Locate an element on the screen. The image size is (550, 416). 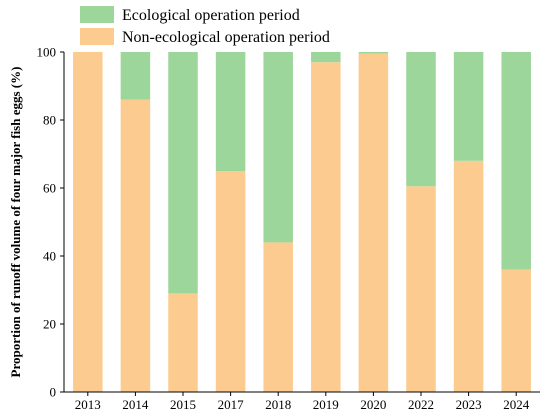
bar-ecological-2015 is located at coordinates (183, 173).